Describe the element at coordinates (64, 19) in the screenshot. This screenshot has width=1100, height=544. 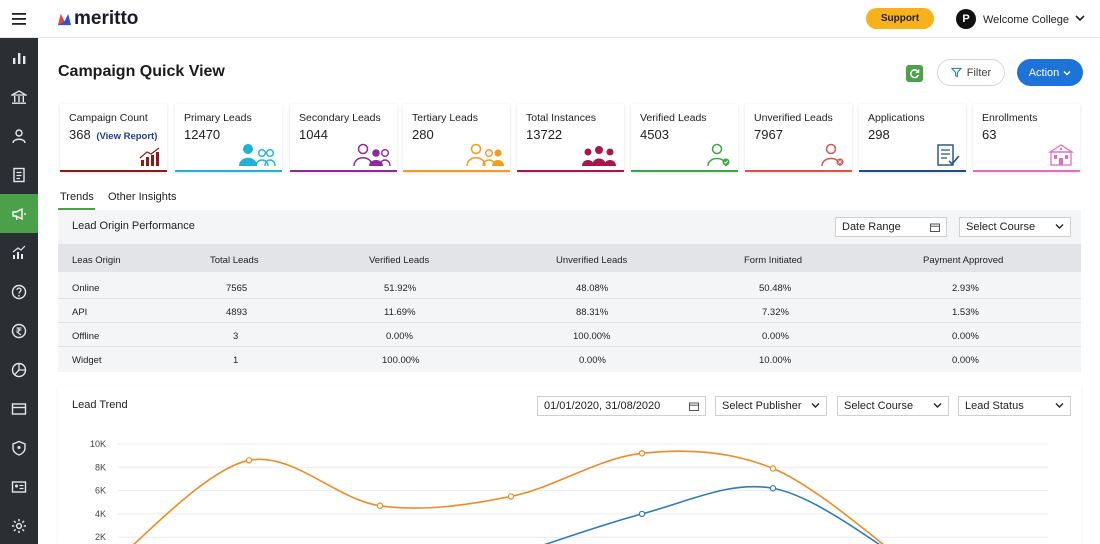
I see `logo-mark-icon` at that location.